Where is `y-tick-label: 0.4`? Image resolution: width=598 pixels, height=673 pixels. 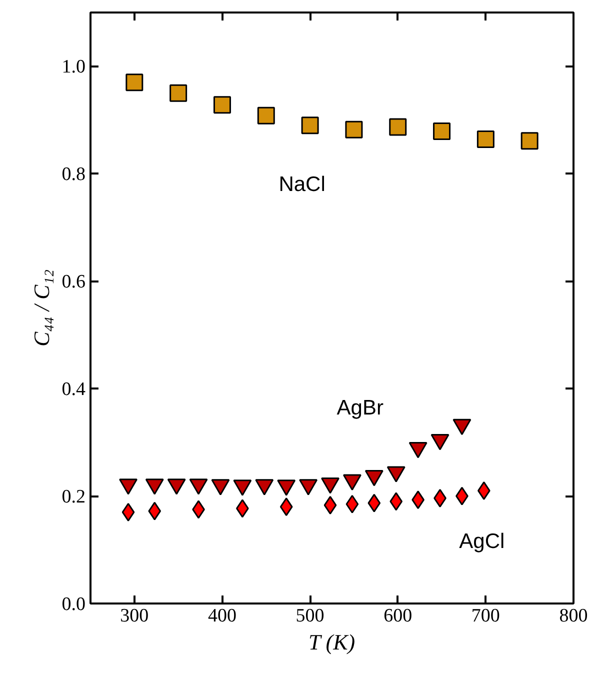 y-tick-label: 0.4 is located at coordinates (74, 389).